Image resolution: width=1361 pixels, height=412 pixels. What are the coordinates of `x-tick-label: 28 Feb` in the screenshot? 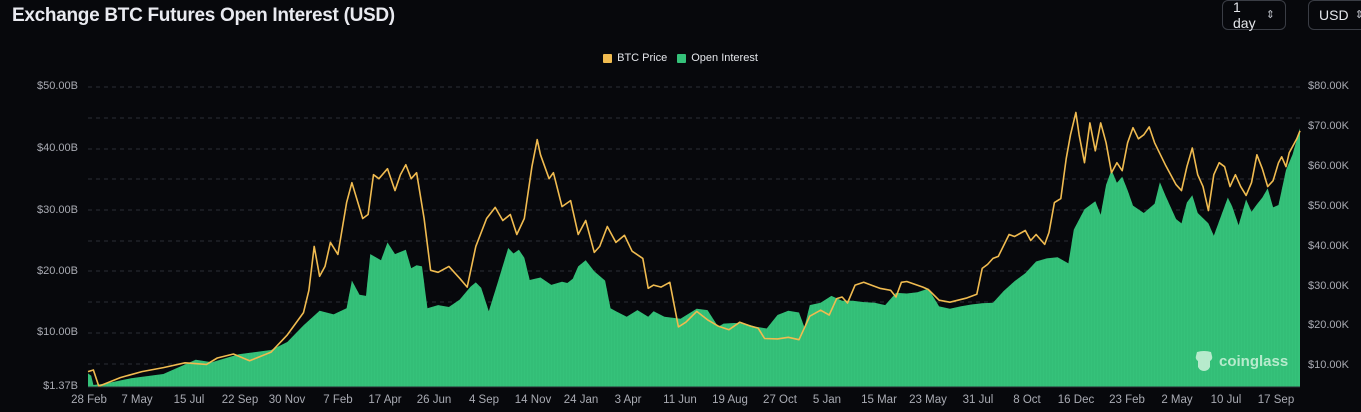 It's located at (89, 400).